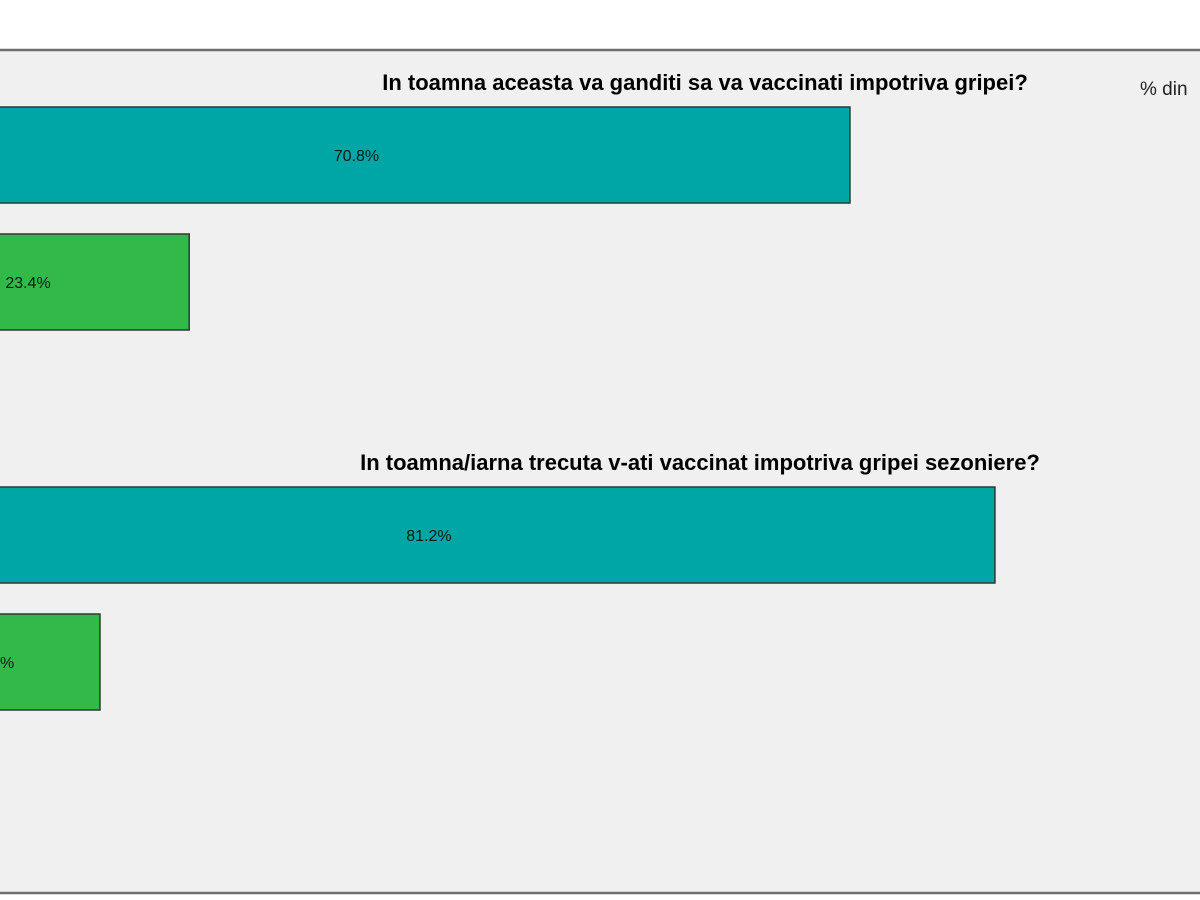 This screenshot has width=1200, height=900. What do you see at coordinates (27, 283) in the screenshot?
I see `data-label-1-2: 23.4%` at bounding box center [27, 283].